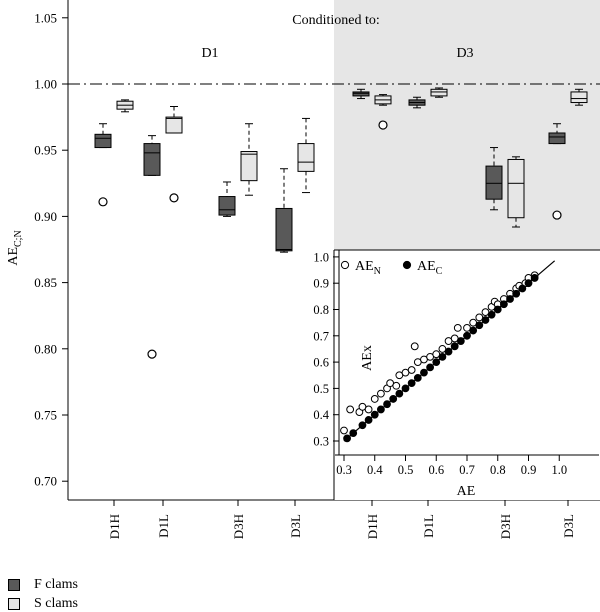 The width and height of the screenshot is (600, 612). Describe the element at coordinates (406, 470) in the screenshot. I see `inset-x-tick-label: 0.5` at that location.